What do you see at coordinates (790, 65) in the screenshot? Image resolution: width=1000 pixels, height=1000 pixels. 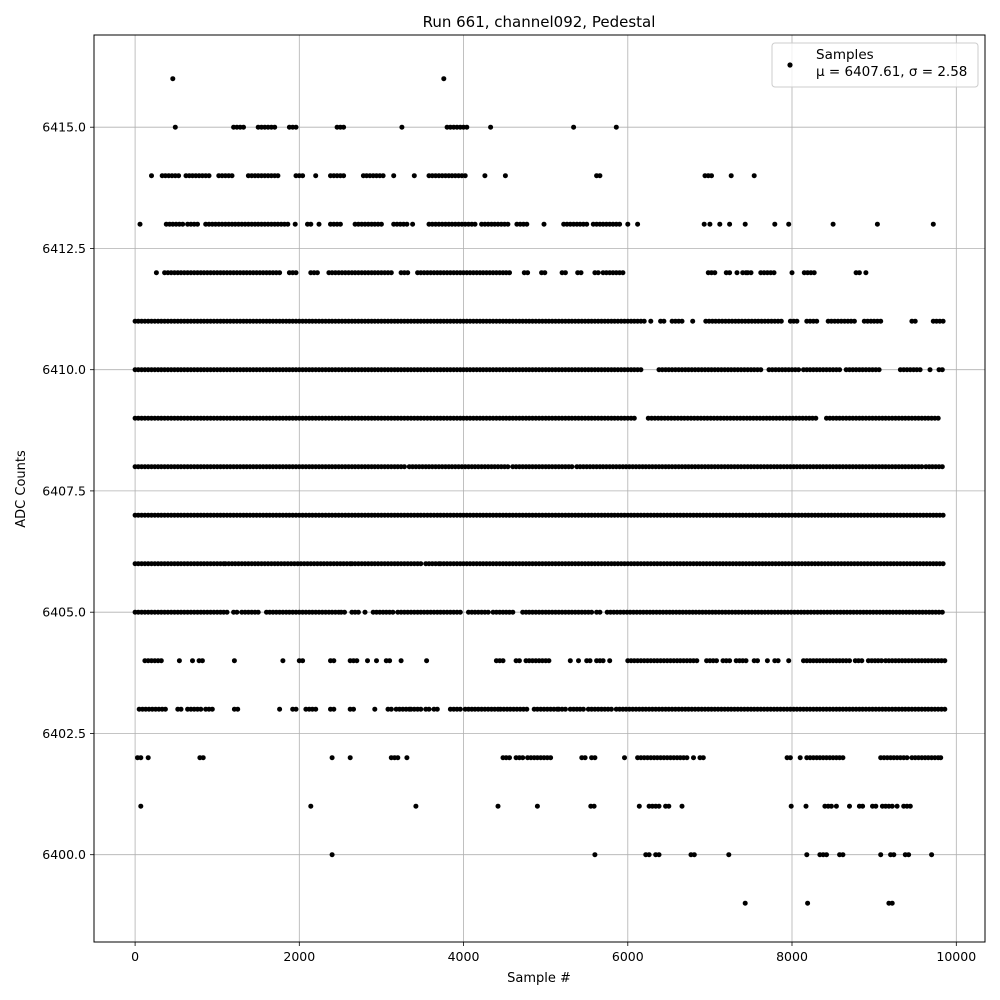 I see `legend-marker` at bounding box center [790, 65].